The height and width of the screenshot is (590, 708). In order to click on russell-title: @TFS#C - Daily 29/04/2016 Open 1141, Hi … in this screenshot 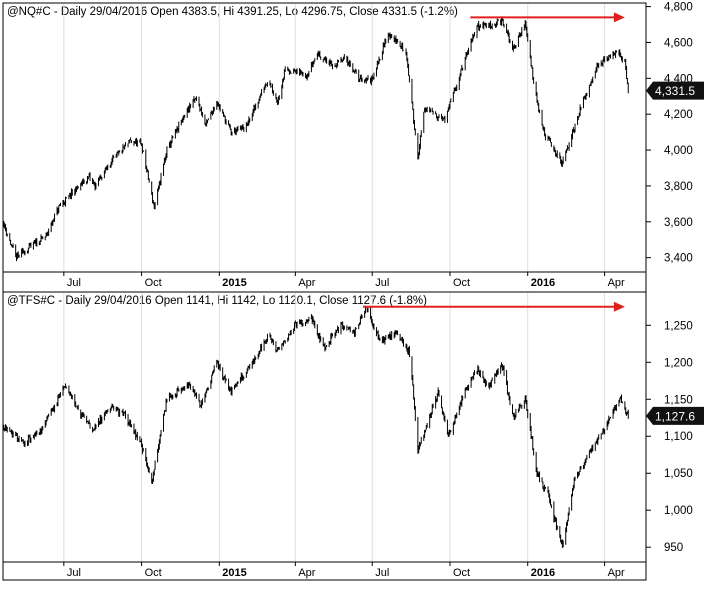, I will do `click(217, 301)`.